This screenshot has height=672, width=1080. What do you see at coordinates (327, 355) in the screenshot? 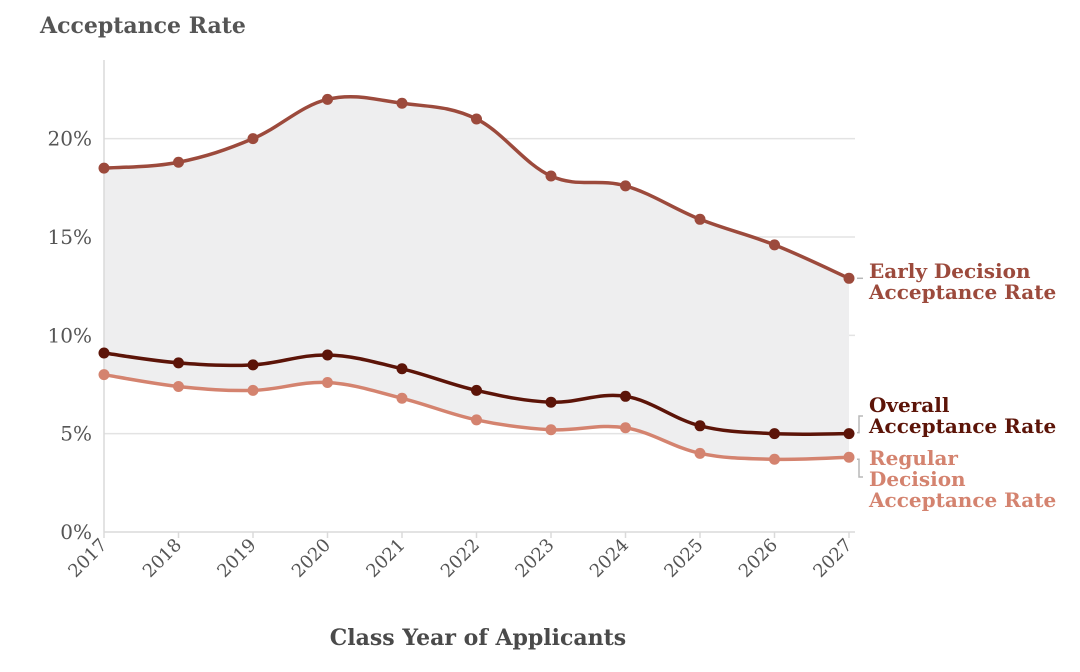
I see `overall-acceptance-rate-point-2020` at bounding box center [327, 355].